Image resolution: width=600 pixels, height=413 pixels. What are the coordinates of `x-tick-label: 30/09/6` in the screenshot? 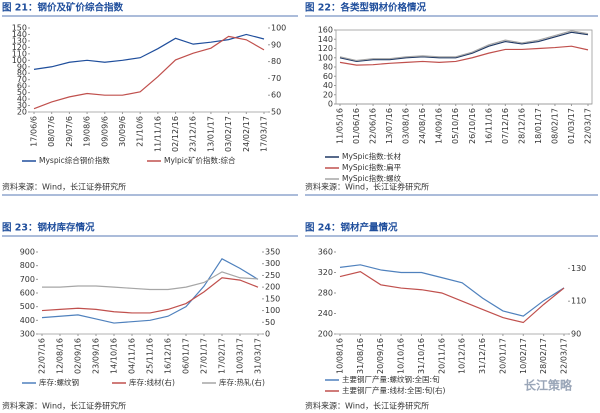 It's located at (122, 131).